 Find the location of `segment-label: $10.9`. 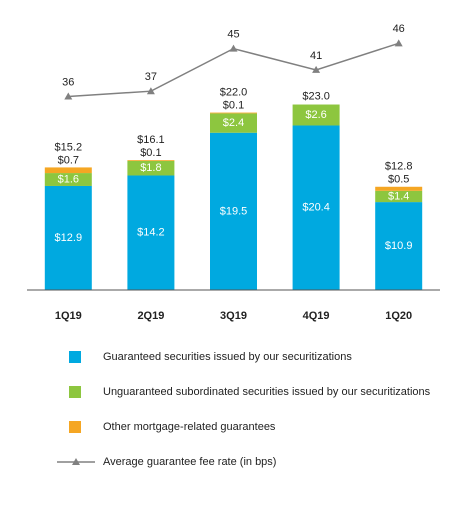

segment-label: $10.9 is located at coordinates (399, 246).